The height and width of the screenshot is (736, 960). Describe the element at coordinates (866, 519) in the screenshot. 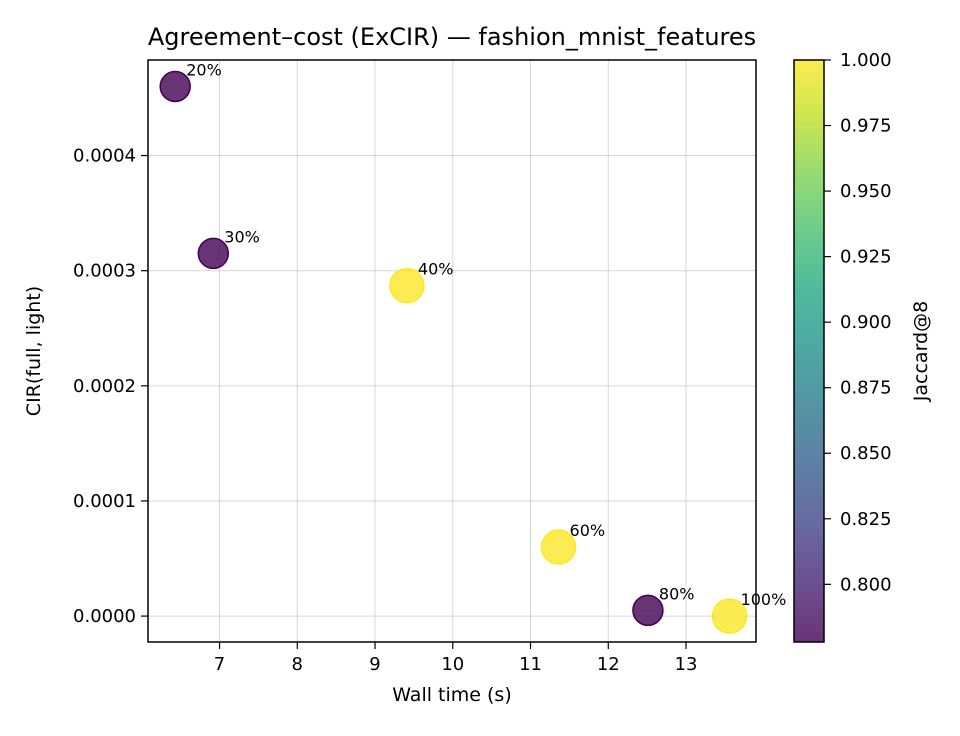

I see `colorbar-tick-label: 0.825` at that location.